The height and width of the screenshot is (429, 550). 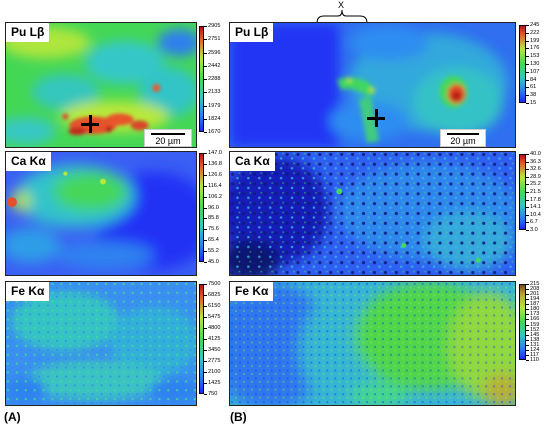 What do you see at coordinates (532, 314) in the screenshot?
I see `colorbar-tick: 173` at bounding box center [532, 314].